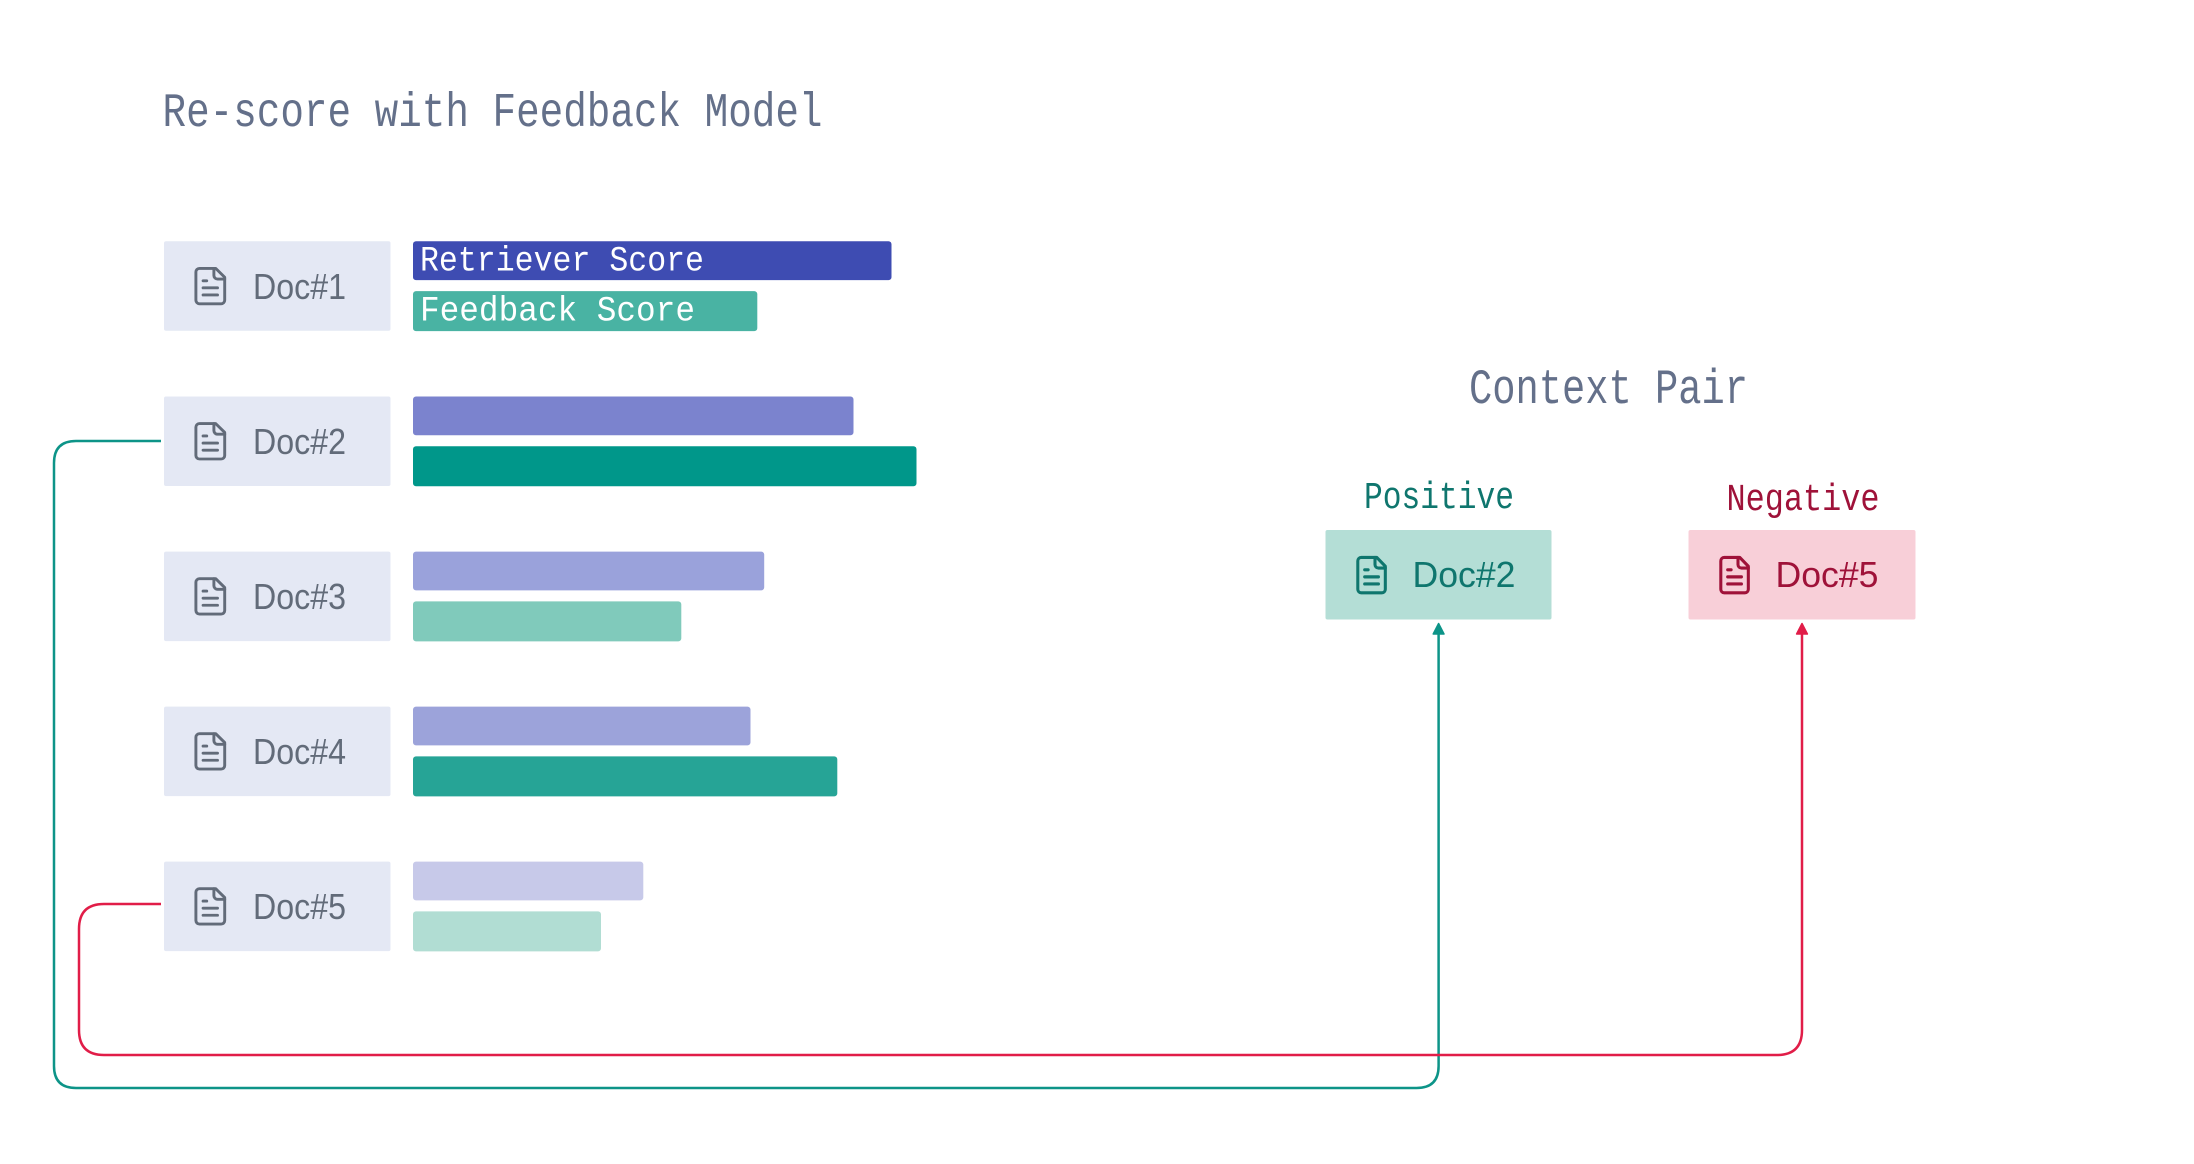 This screenshot has height=1164, width=2194. What do you see at coordinates (1439, 498) in the screenshot?
I see `svg-text: Positive` at bounding box center [1439, 498].